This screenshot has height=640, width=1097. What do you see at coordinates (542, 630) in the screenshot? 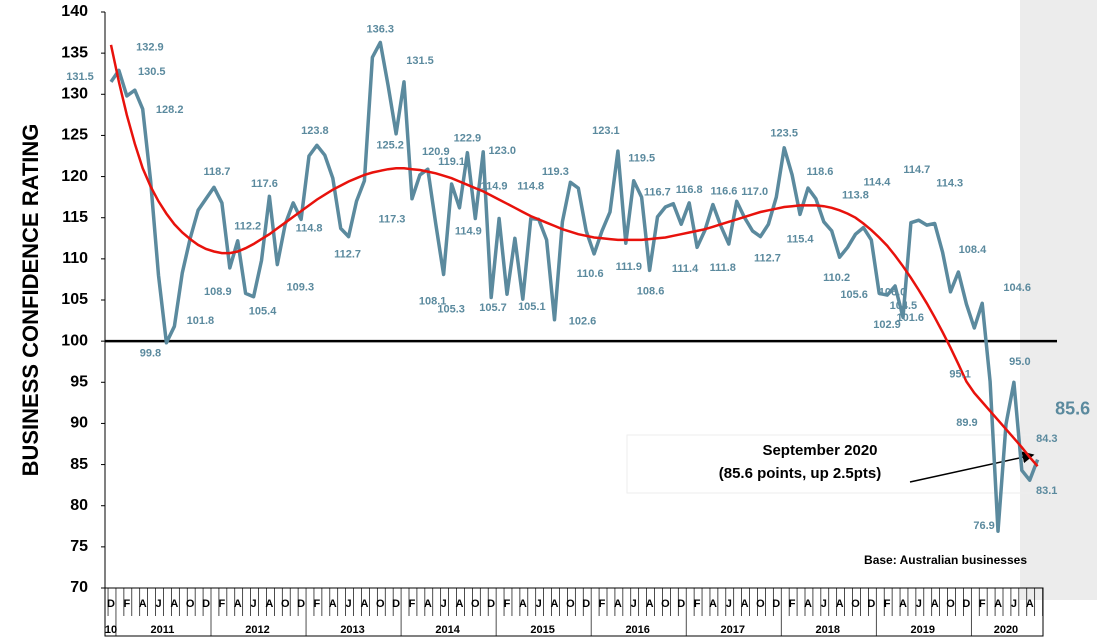
I see `year-label: 2015` at bounding box center [542, 630].